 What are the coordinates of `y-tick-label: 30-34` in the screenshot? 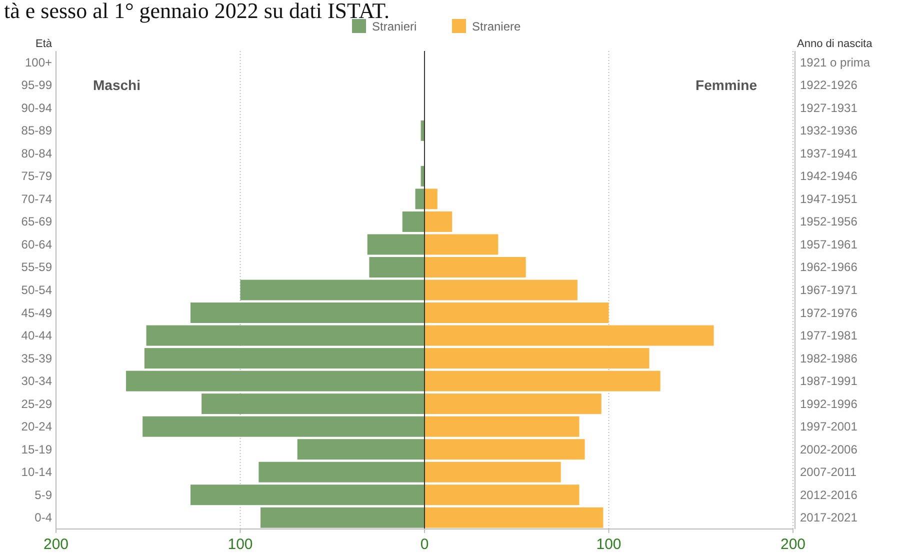 It's located at (36, 381).